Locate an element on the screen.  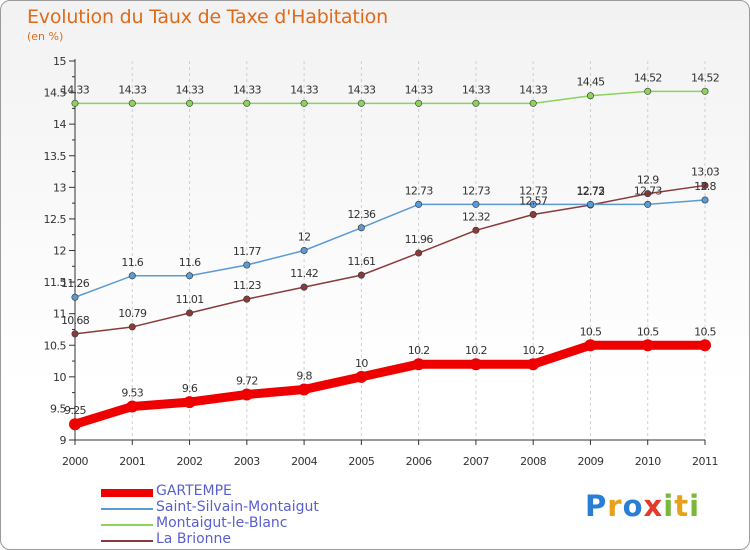
data-label: 10.68 is located at coordinates (75, 320).